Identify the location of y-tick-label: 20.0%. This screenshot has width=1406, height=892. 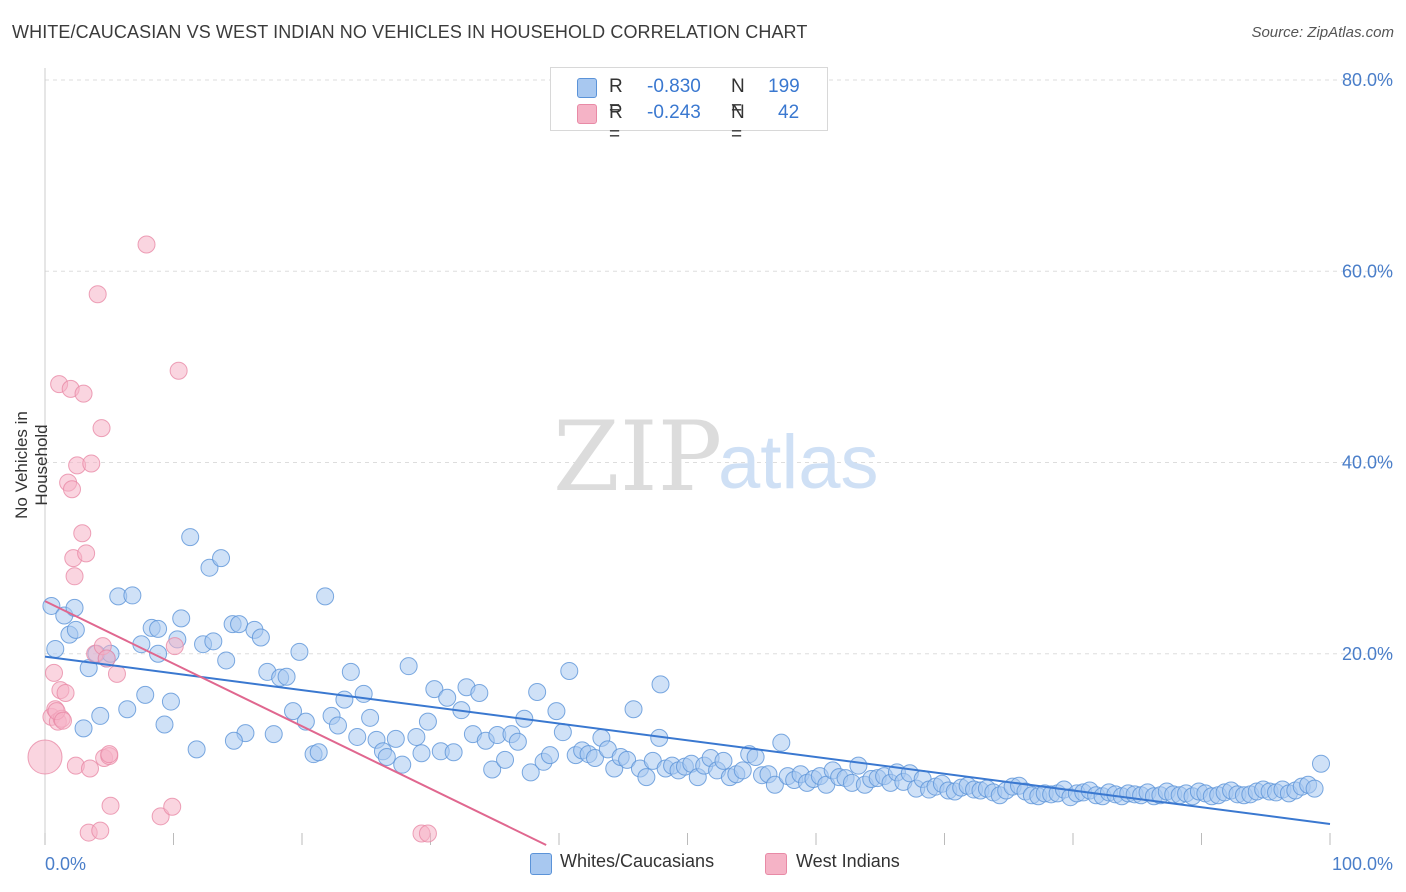
(1367, 654).